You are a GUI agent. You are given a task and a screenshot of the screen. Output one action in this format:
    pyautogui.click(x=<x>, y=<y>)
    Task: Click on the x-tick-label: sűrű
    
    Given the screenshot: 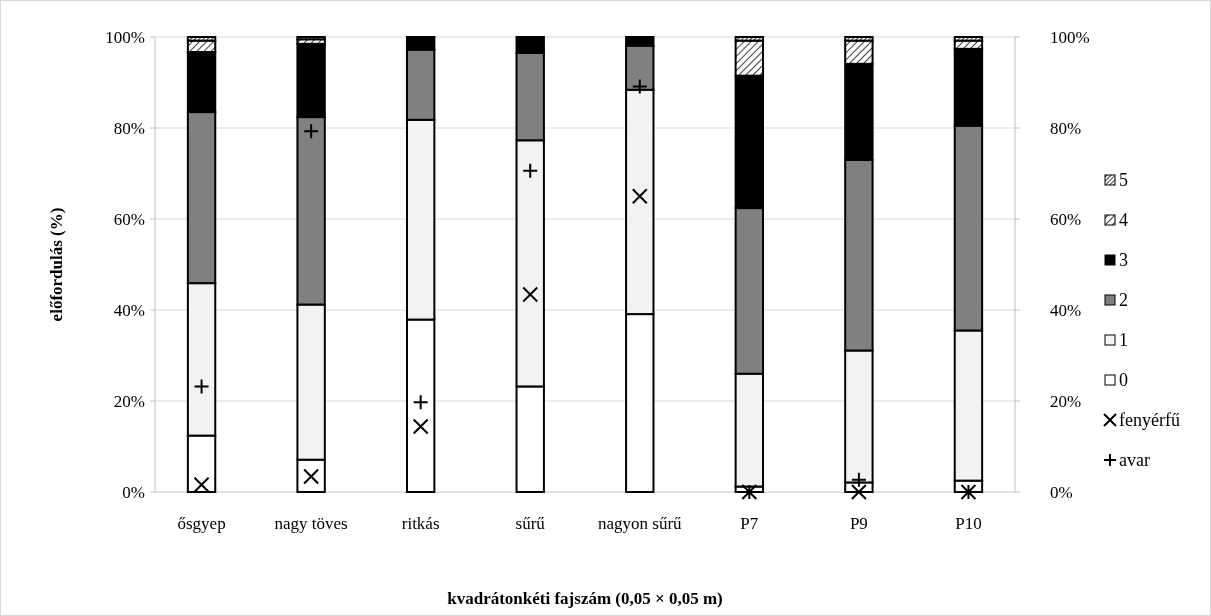 What is the action you would take?
    pyautogui.click(x=530, y=523)
    